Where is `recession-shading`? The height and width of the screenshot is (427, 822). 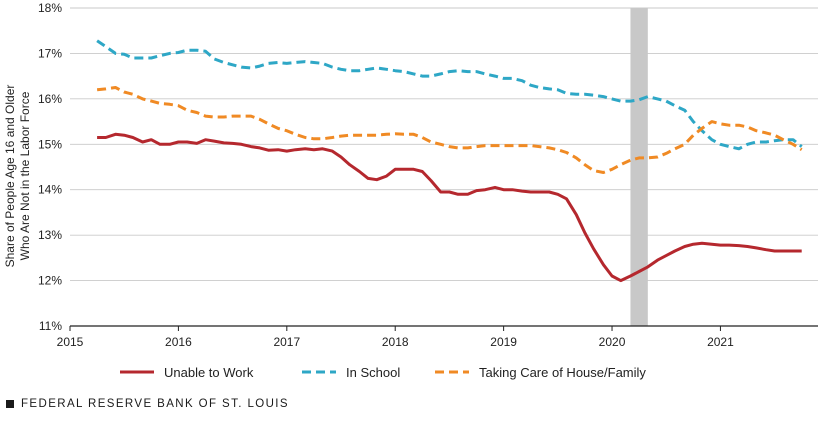
recession-shading is located at coordinates (639, 167).